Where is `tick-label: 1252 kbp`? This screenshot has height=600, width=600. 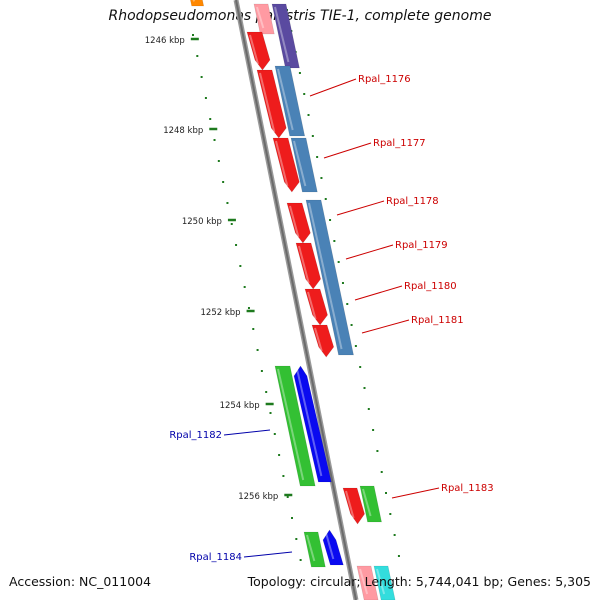
tick-label: 1252 kbp is located at coordinates (221, 313).